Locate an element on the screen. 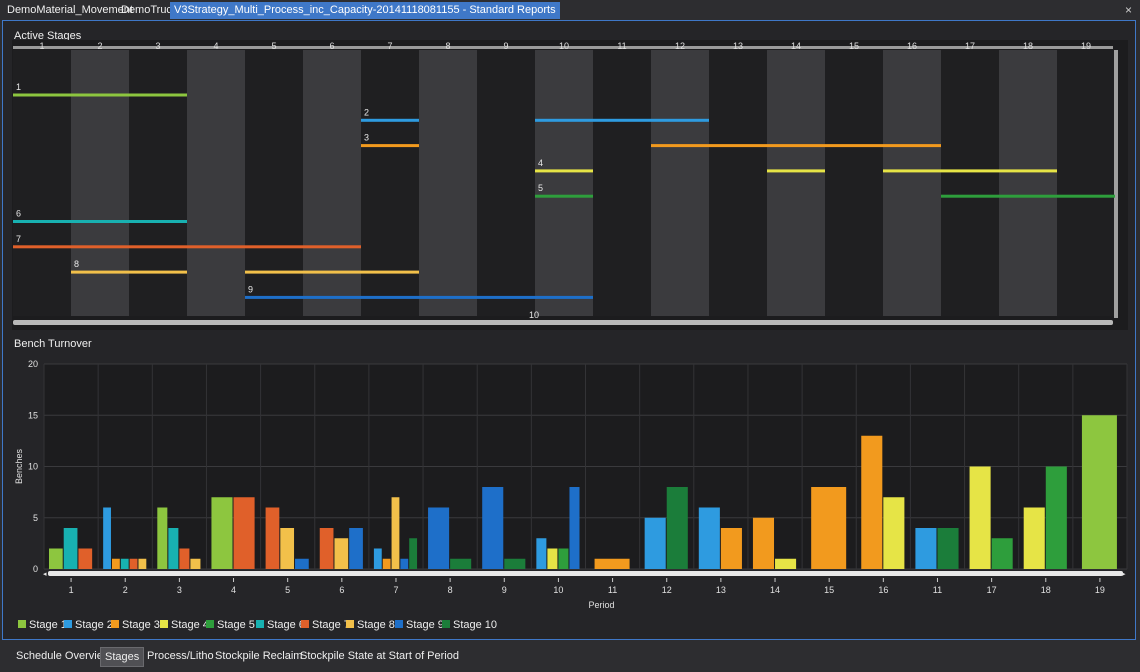  x-tick-label: 3 is located at coordinates (179, 590).